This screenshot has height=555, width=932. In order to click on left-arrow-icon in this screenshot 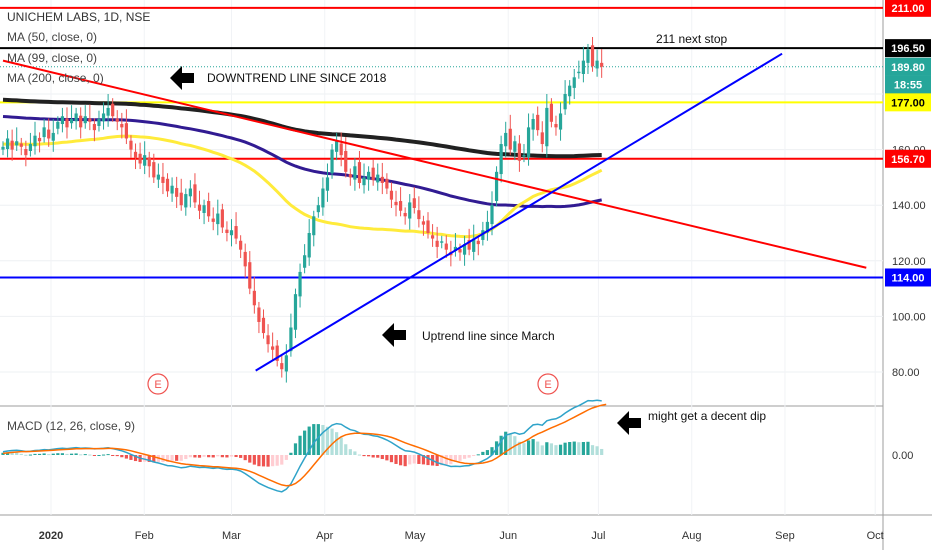, I will do `click(182, 78)`.